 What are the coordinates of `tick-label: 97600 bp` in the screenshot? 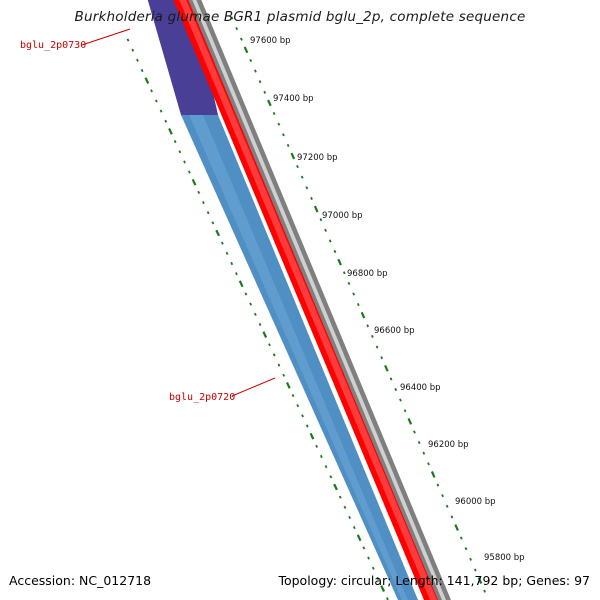 It's located at (270, 41).